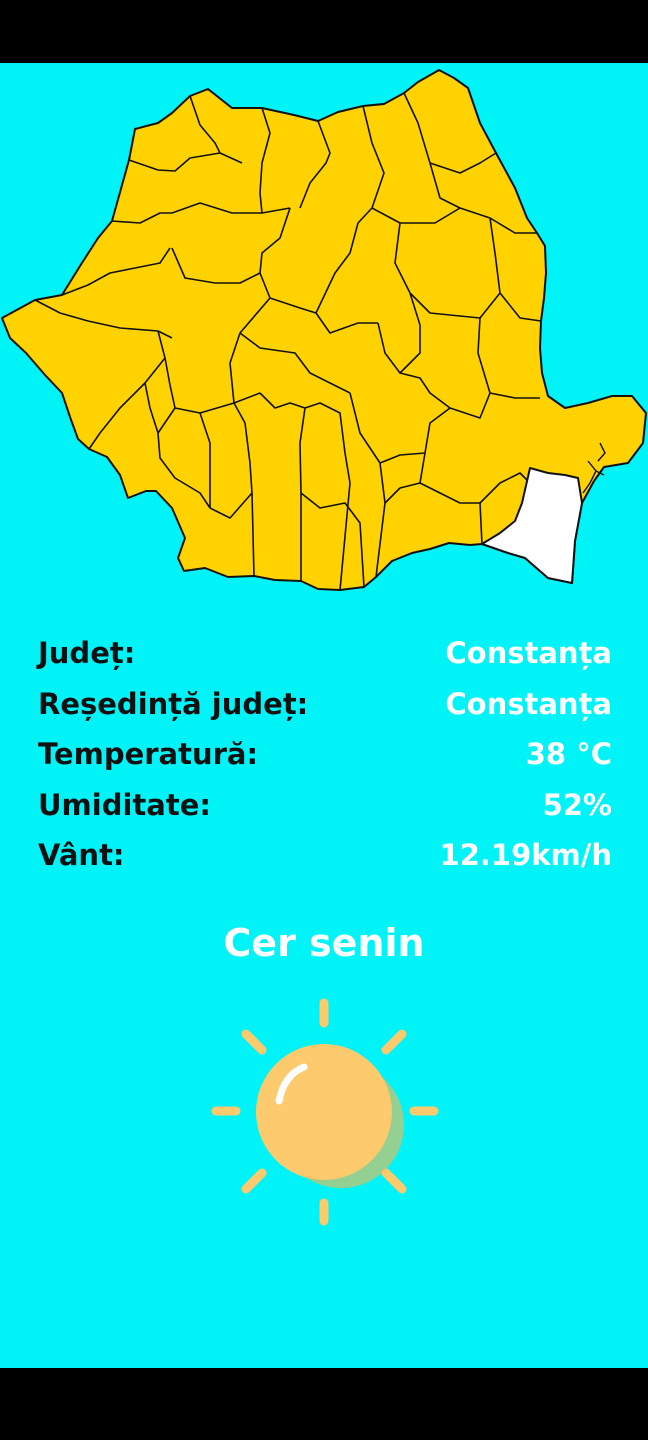  Describe the element at coordinates (325, 855) in the screenshot. I see `wind-row: Vânt: 12.19km/h` at that location.